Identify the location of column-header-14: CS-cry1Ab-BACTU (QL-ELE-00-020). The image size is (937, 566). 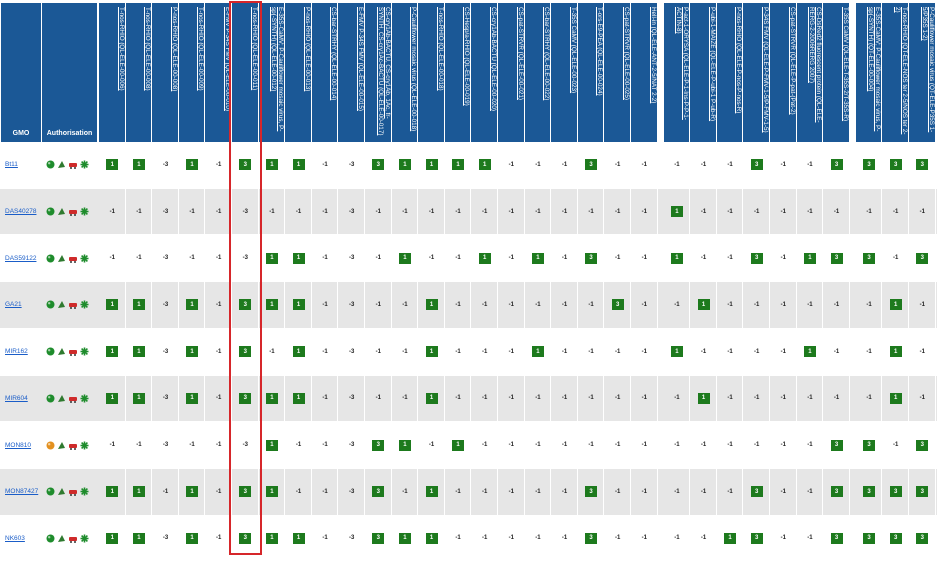
(484, 72).